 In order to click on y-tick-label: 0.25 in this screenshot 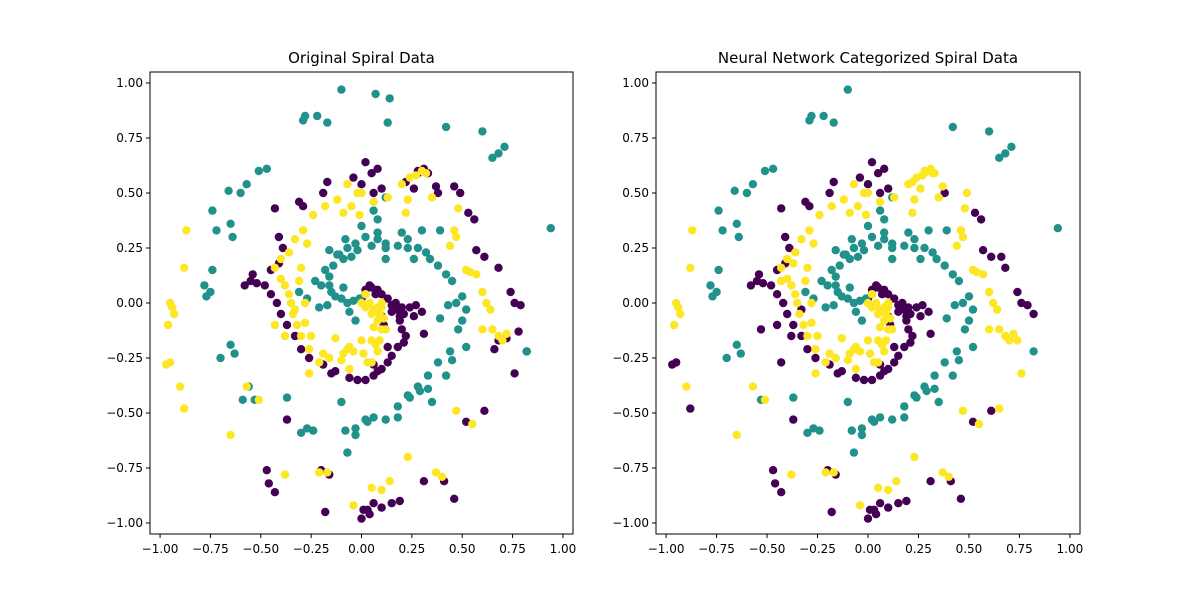, I will do `click(129, 248)`.